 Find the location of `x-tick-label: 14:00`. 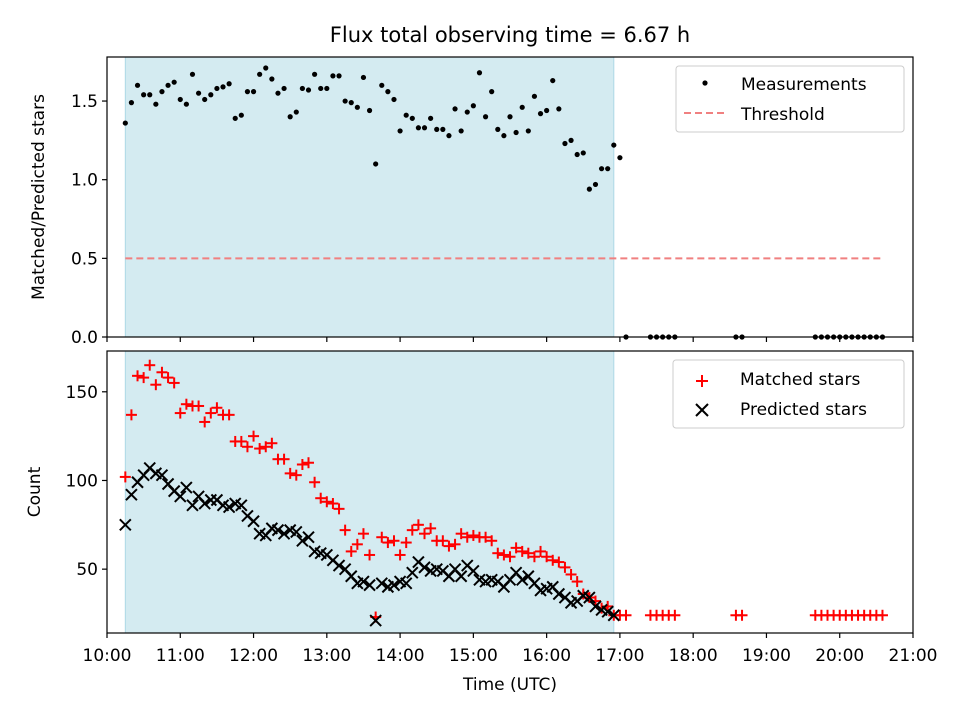

x-tick-label: 14:00 is located at coordinates (400, 656).